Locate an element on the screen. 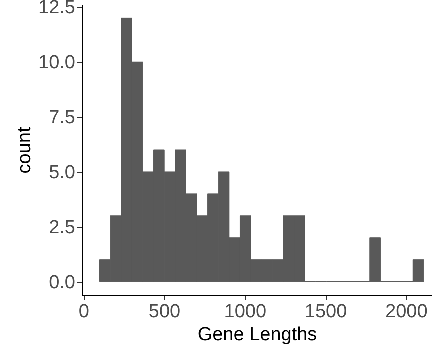  y-tick-label: 12.5 is located at coordinates (57, 9).